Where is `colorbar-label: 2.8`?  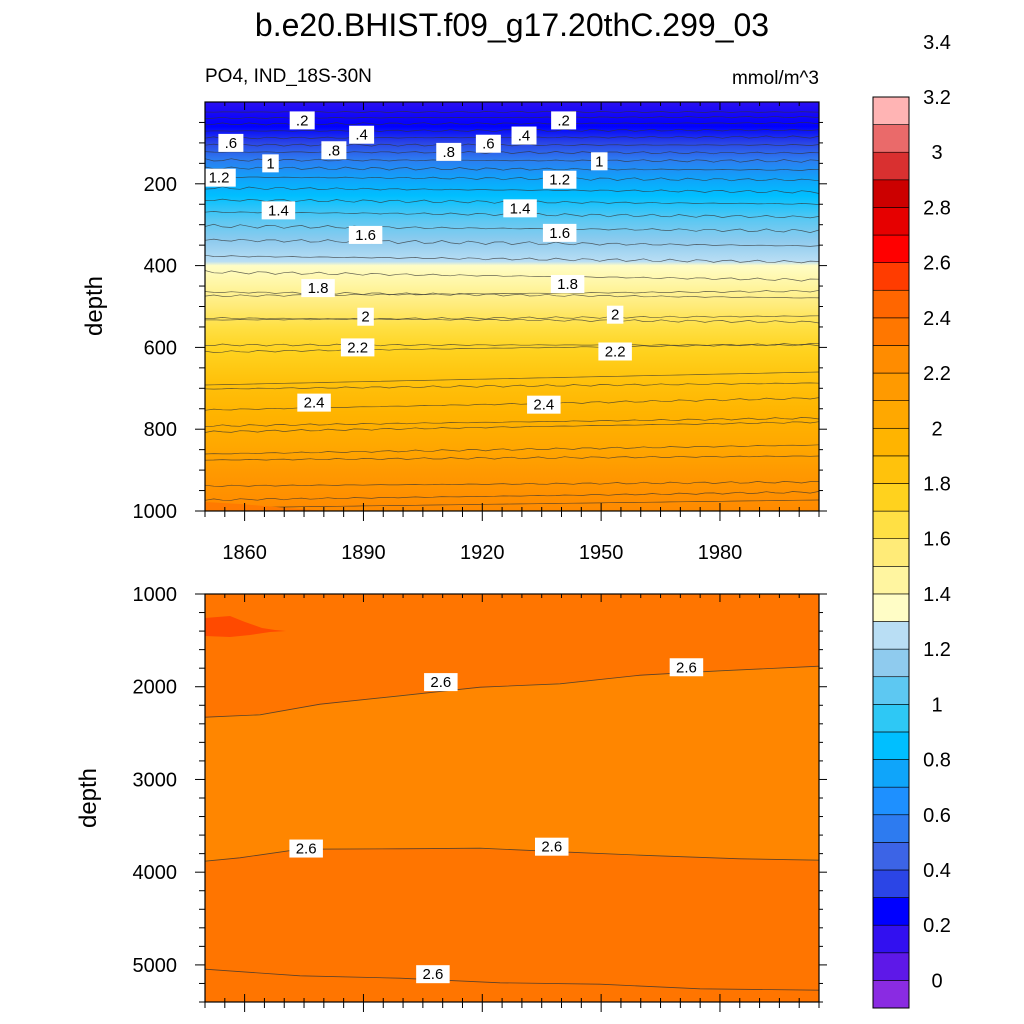 colorbar-label: 2.8 is located at coordinates (937, 208).